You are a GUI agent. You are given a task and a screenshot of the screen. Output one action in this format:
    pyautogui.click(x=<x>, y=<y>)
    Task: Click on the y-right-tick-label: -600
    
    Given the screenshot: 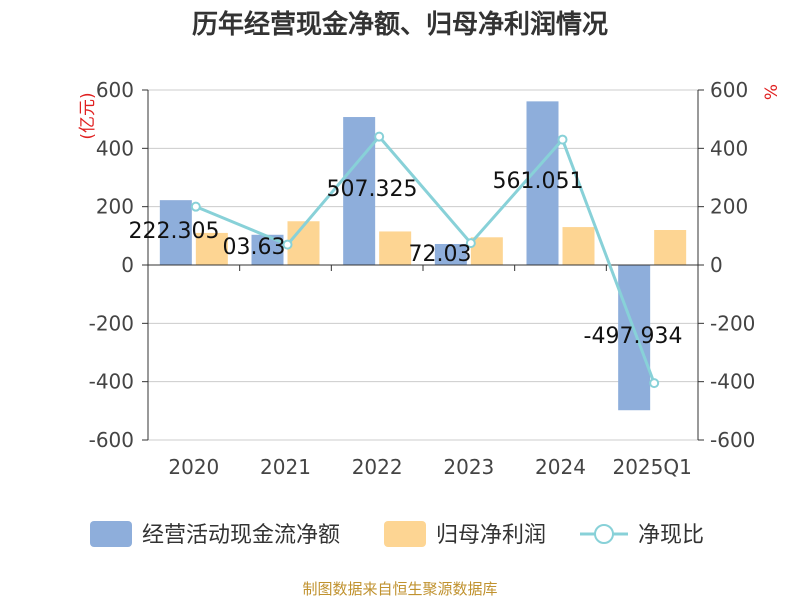 What is the action you would take?
    pyautogui.click(x=732, y=440)
    